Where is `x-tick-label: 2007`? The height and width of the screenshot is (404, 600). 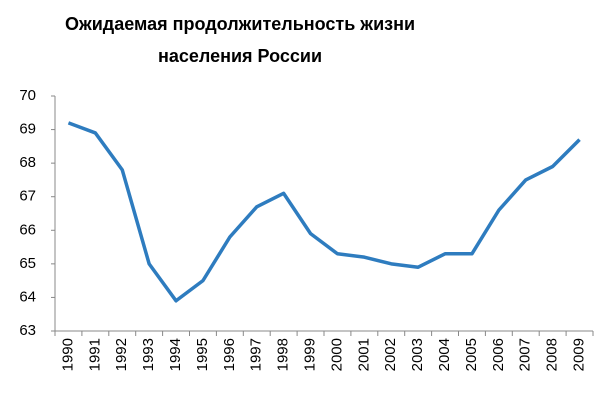 x-tick-label: 2007 is located at coordinates (525, 354).